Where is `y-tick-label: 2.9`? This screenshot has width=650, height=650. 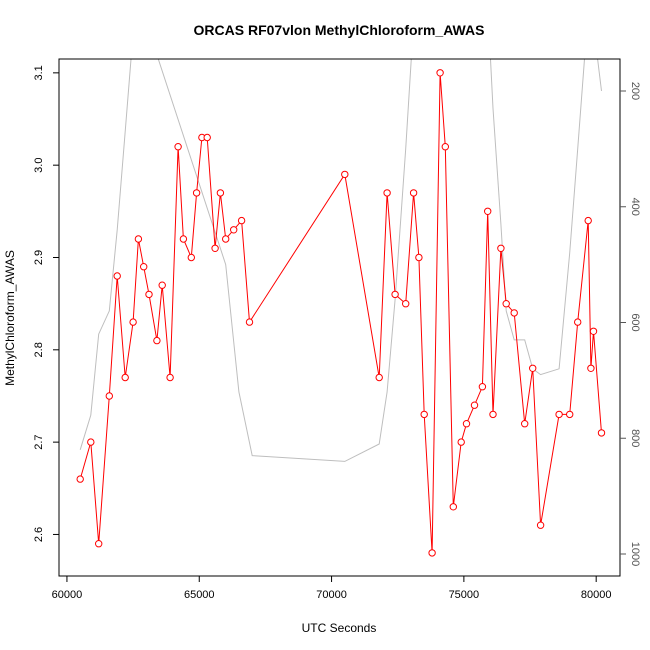 y-tick-label: 2.9 is located at coordinates (39, 257).